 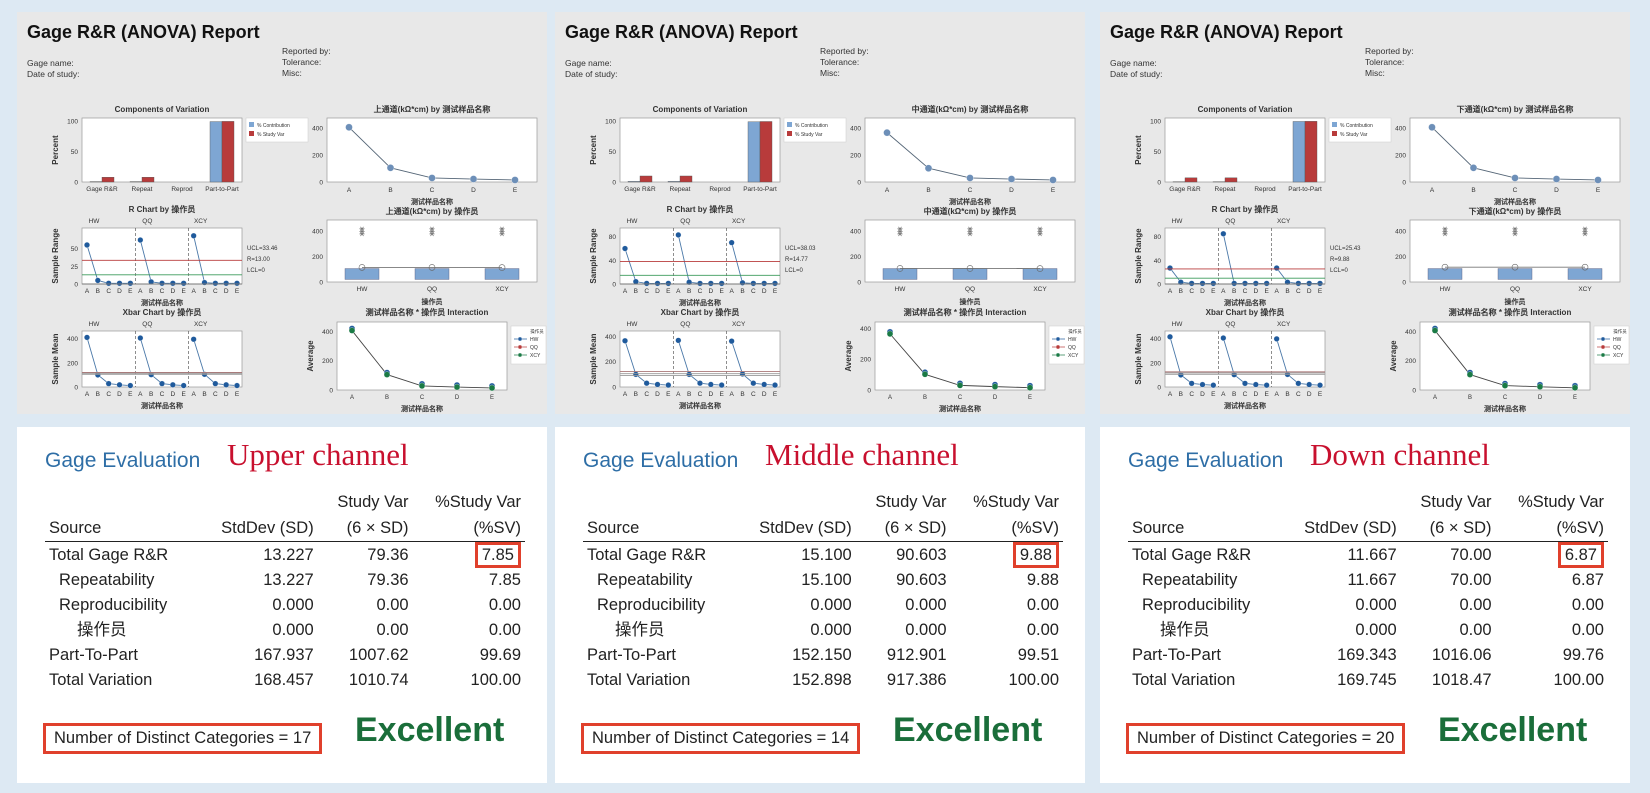 I want to click on lcl-label: LCL=0, so click(x=1339, y=271).